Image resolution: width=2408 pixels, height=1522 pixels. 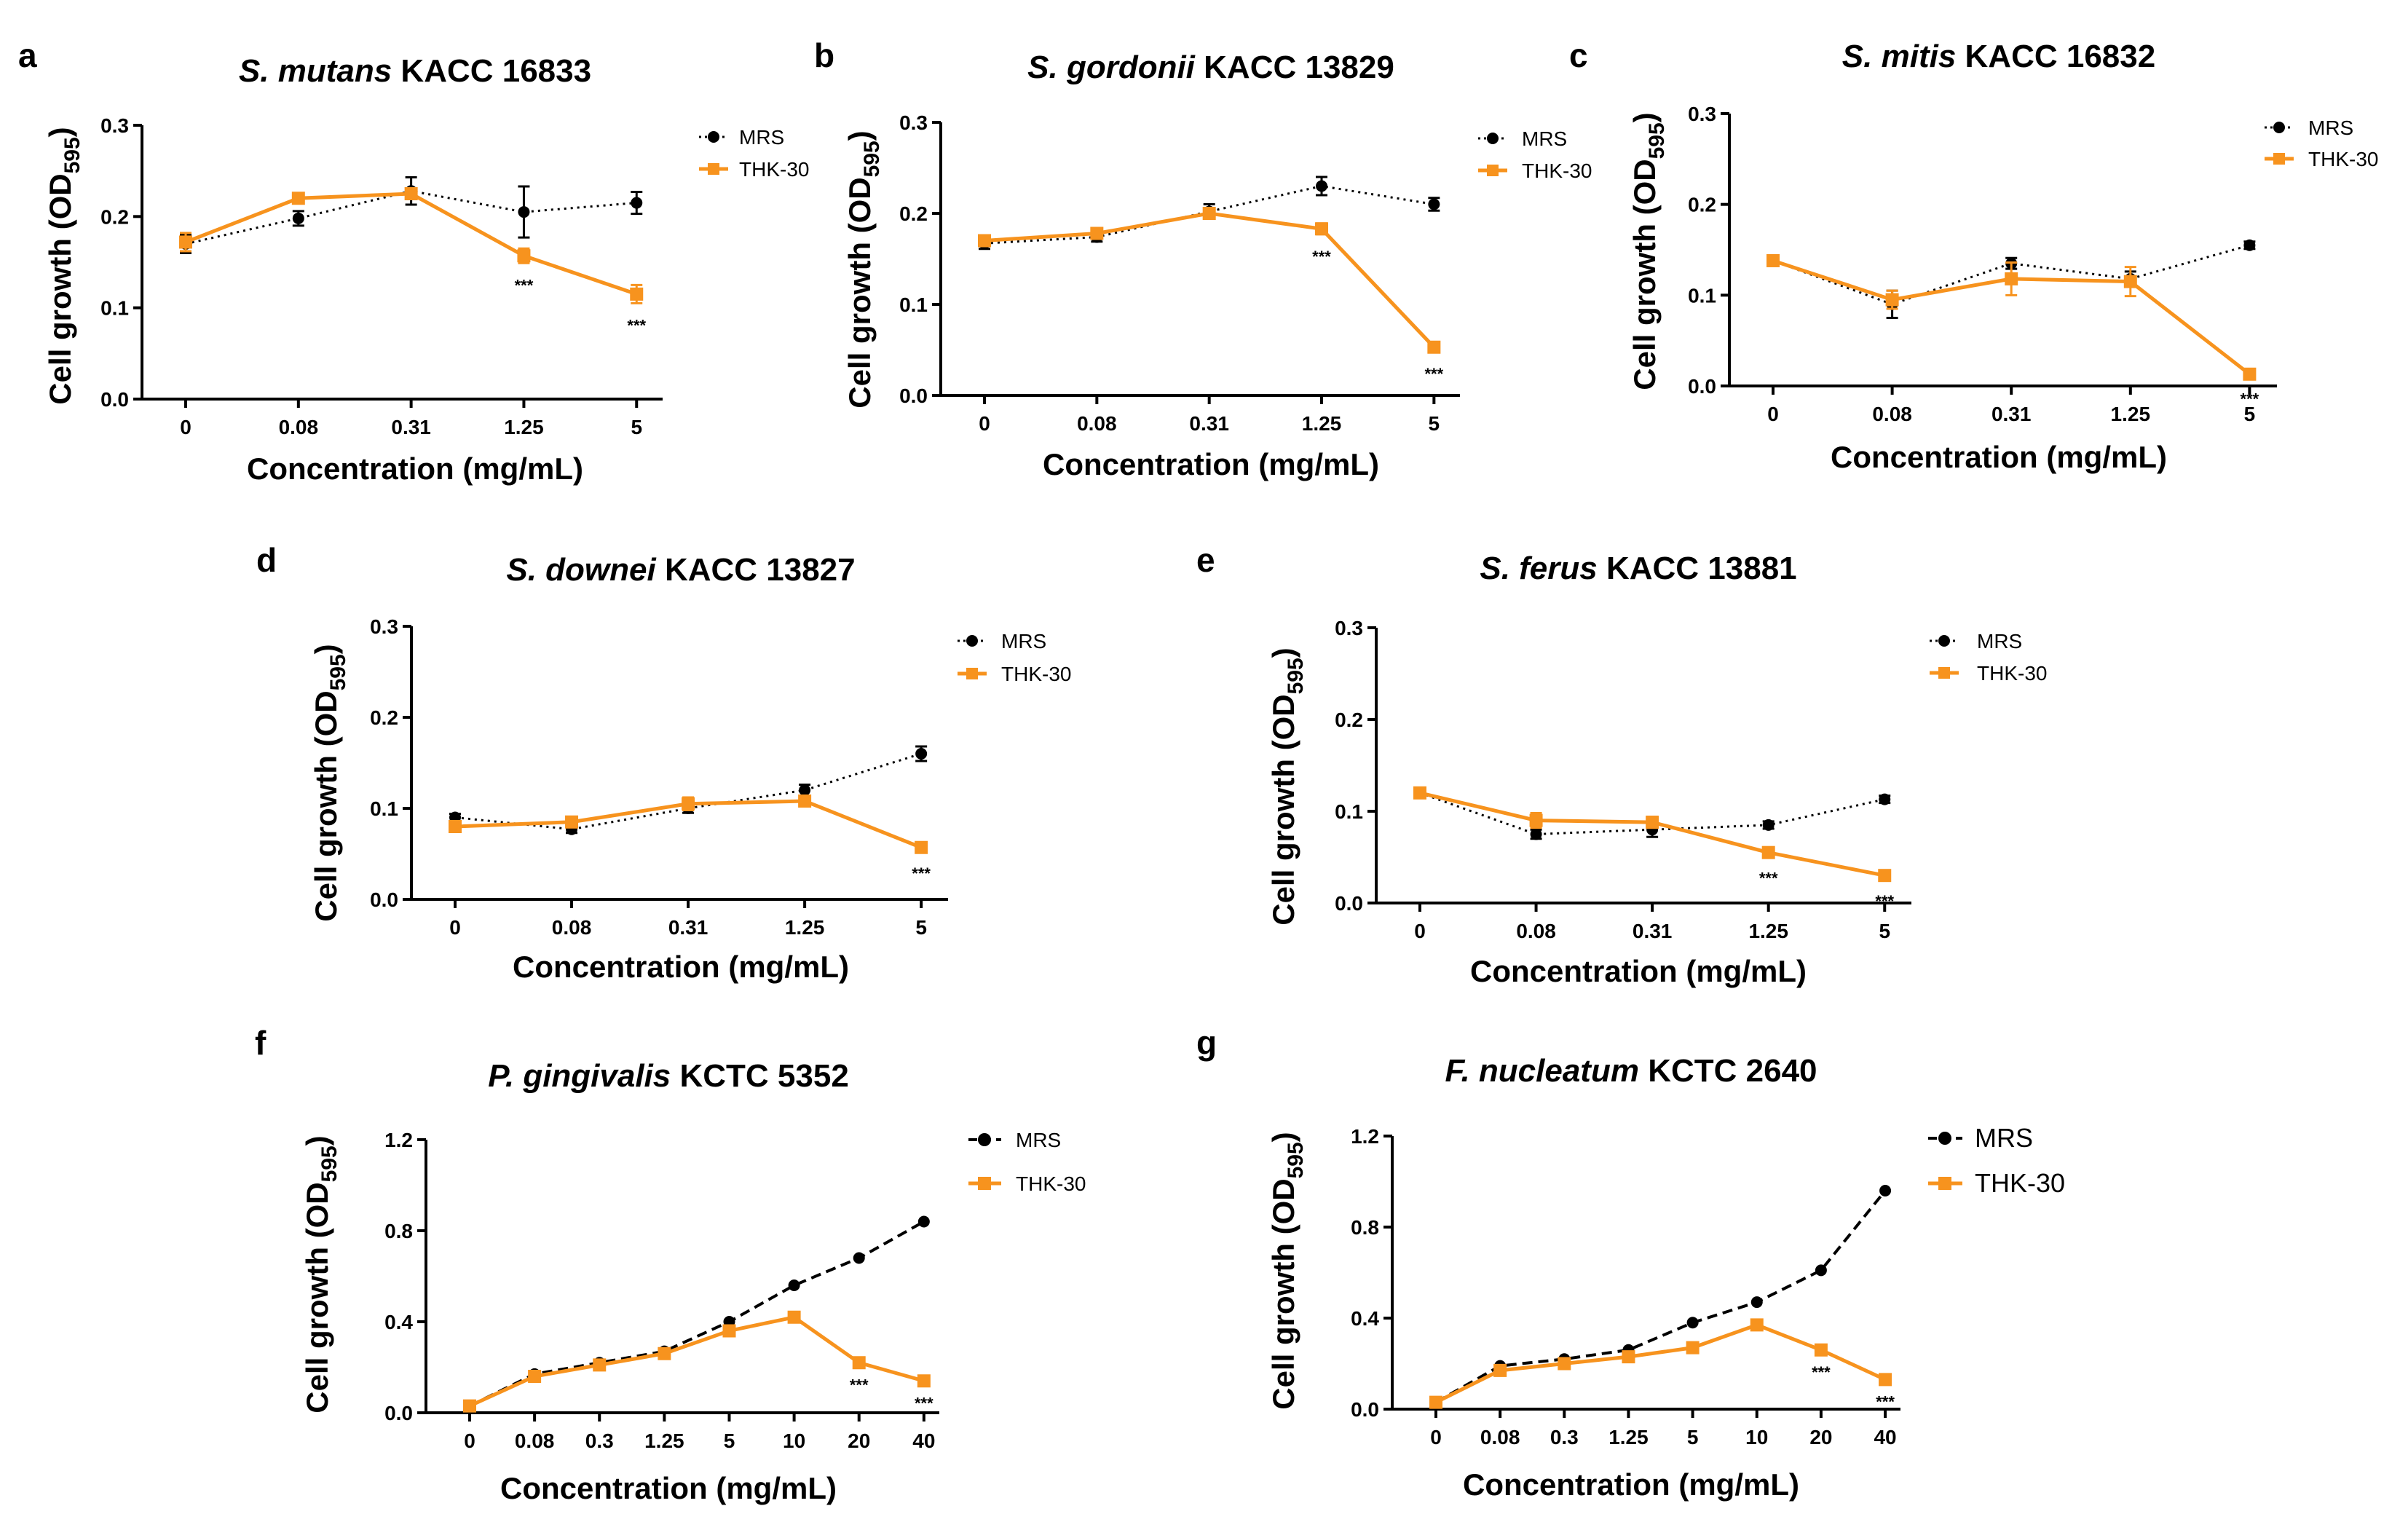 I want to click on panel-letter: f, so click(x=261, y=1043).